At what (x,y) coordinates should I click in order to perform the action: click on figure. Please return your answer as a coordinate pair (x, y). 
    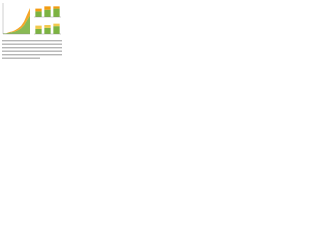
    Looking at the image, I should click on (32, 32).